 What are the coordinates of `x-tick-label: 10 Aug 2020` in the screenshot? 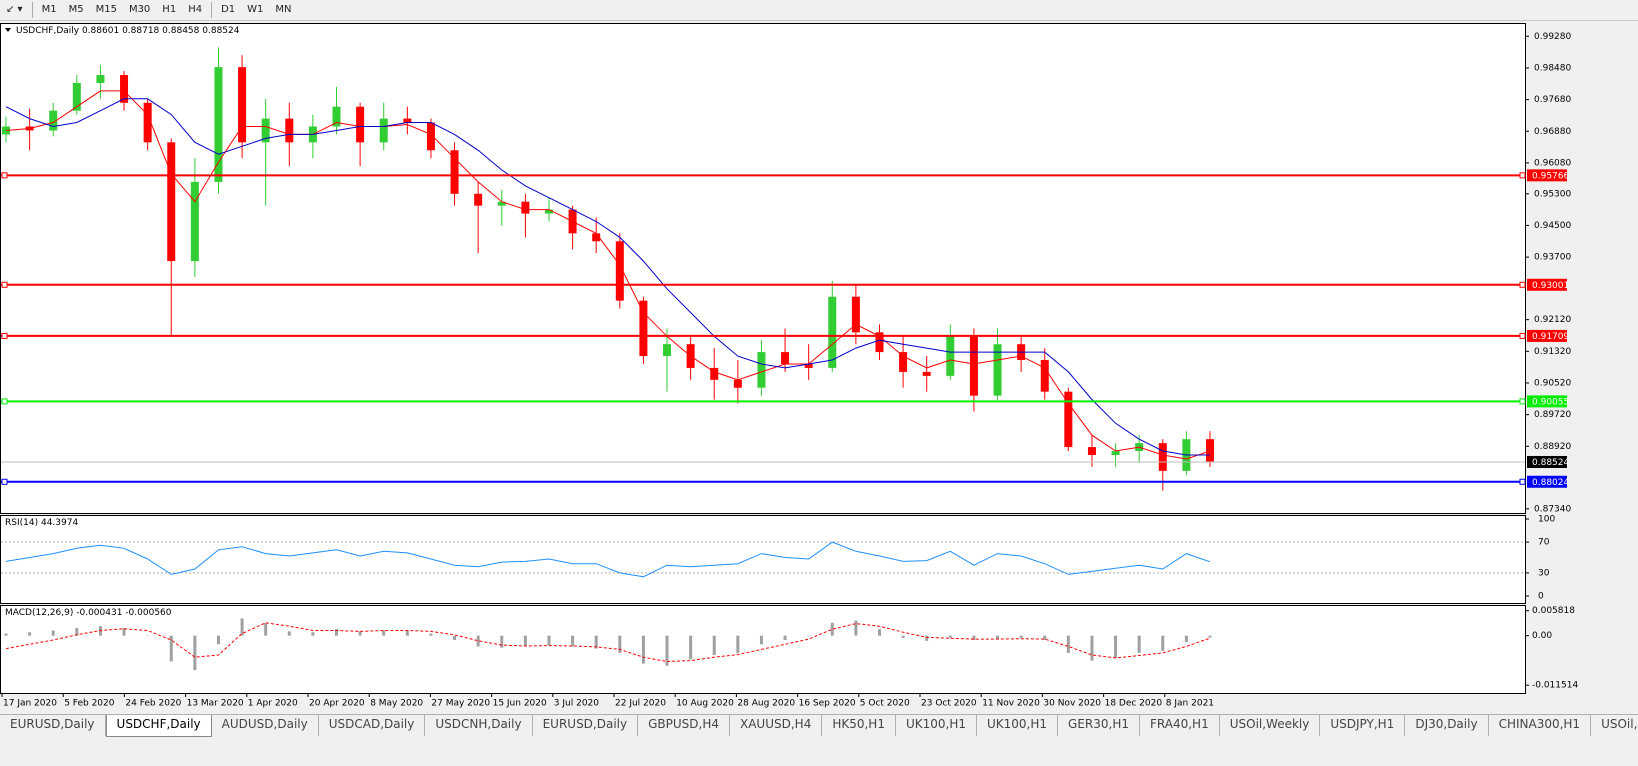 It's located at (705, 704).